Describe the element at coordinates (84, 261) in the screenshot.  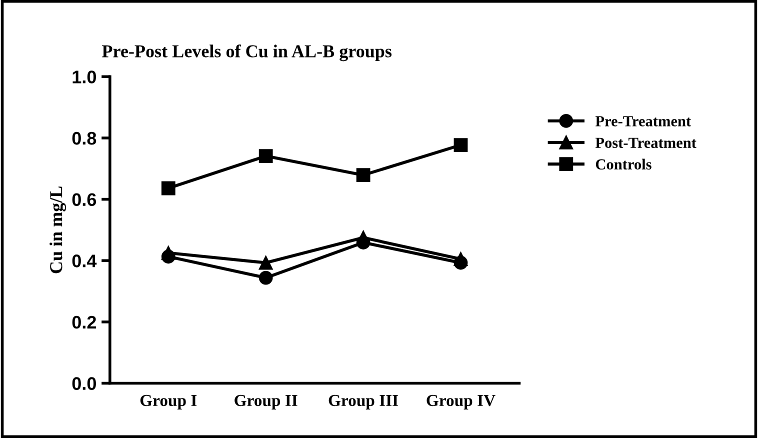
I see `y-tick-label: 0.4` at that location.